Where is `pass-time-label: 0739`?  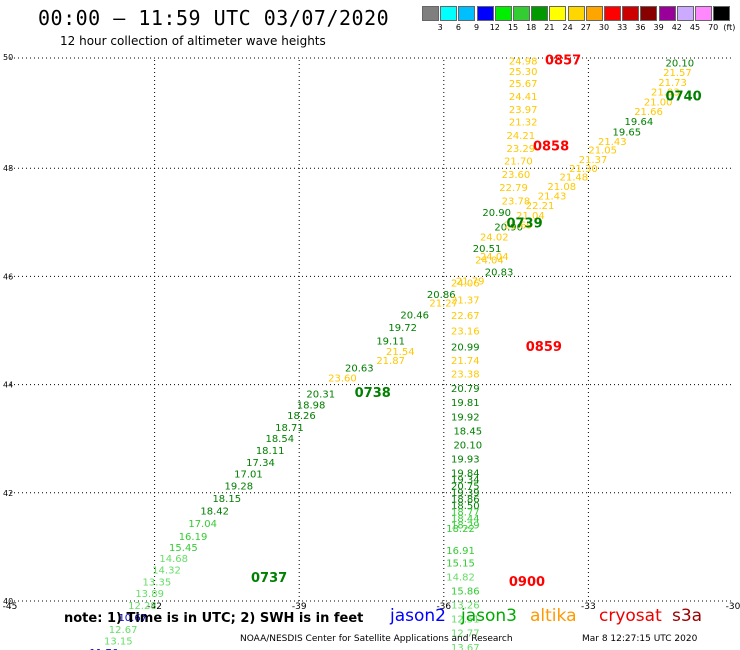
pass-time-label: 0739 is located at coordinates (524, 224).